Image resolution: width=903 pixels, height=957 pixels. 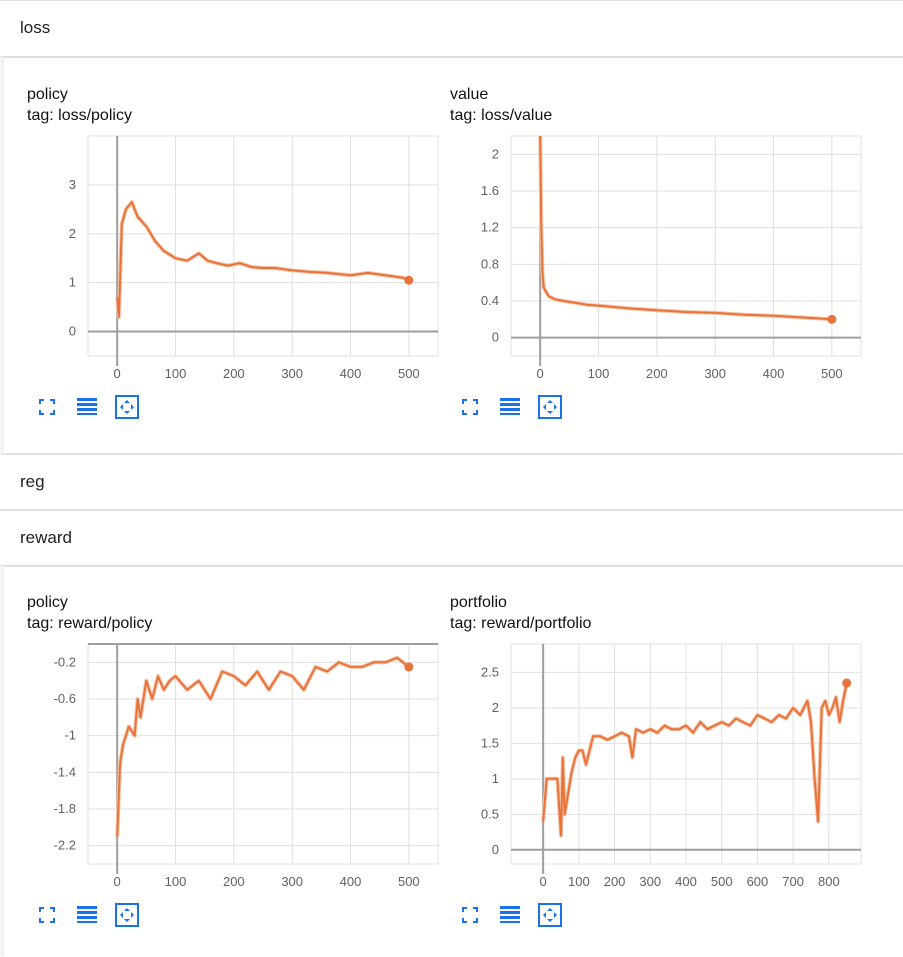 I want to click on y-tick-label: -1.4, so click(x=65, y=771).